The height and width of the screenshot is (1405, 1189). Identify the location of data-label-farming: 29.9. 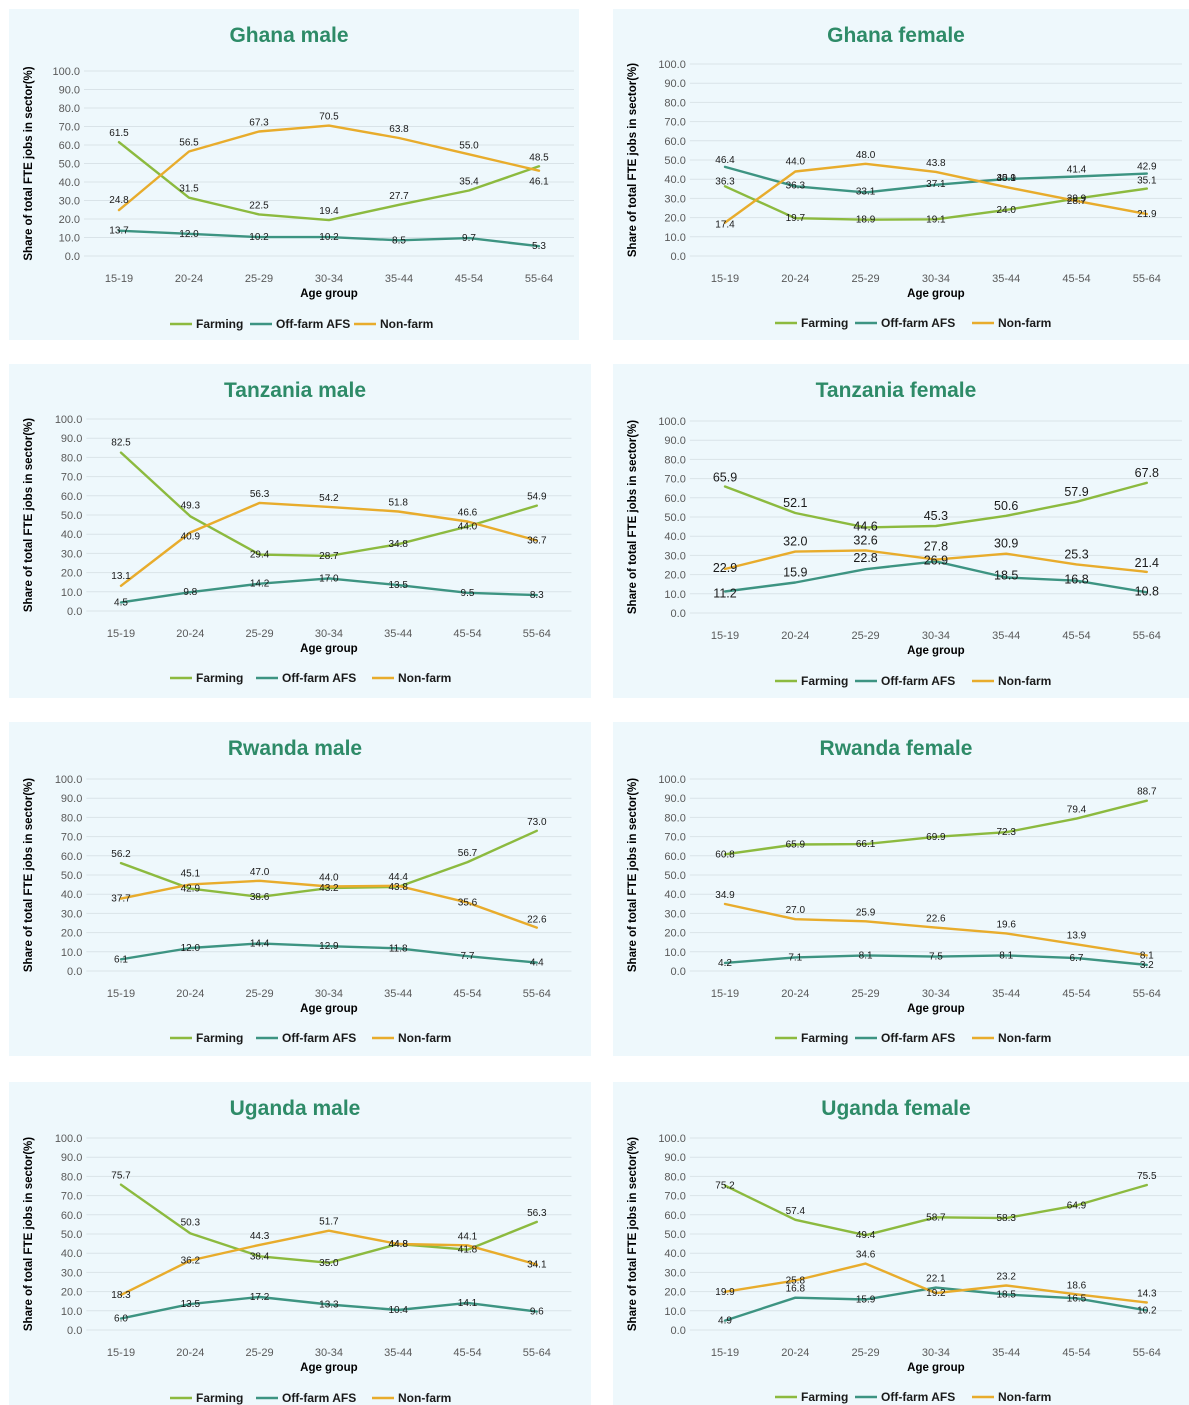
(1077, 199).